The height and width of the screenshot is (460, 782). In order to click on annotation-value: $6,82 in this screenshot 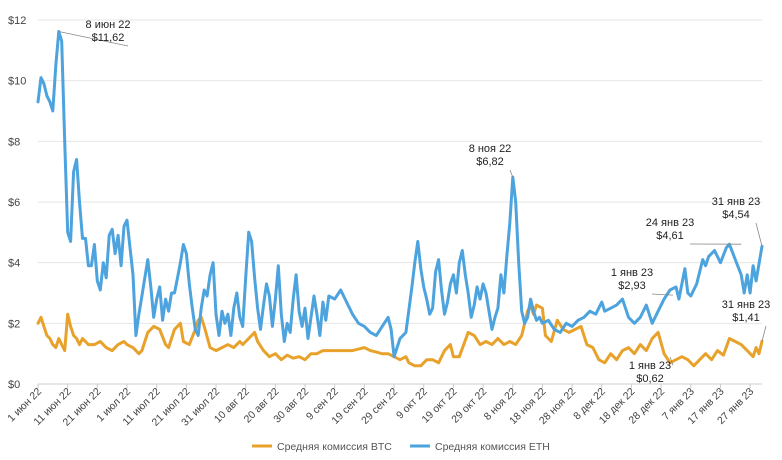, I will do `click(490, 162)`.